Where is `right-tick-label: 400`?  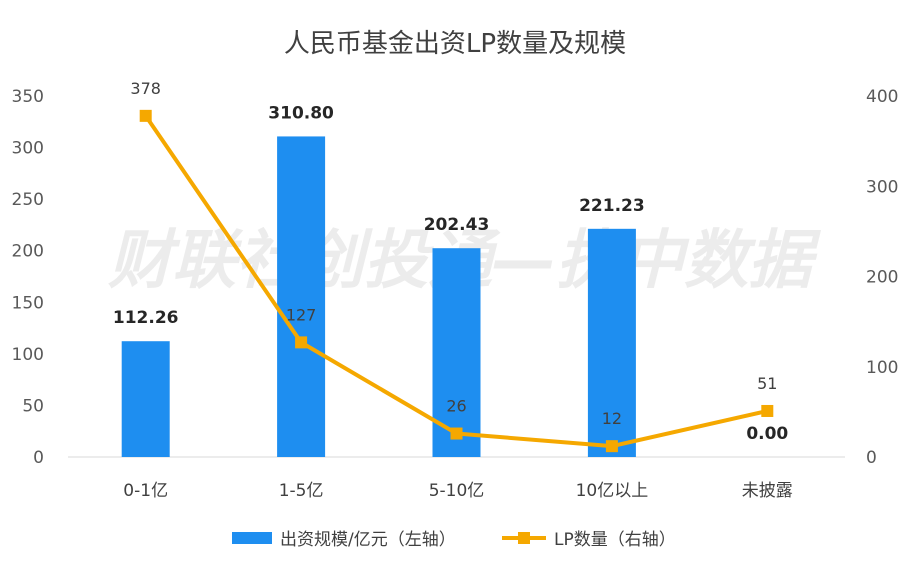 right-tick-label: 400 is located at coordinates (882, 97).